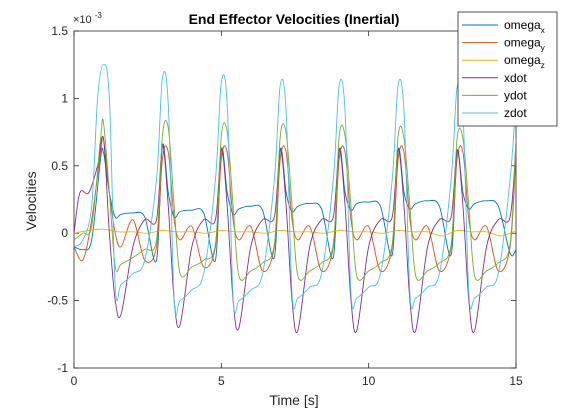 The height and width of the screenshot is (413, 570). I want to click on legend-box, so click(507, 69).